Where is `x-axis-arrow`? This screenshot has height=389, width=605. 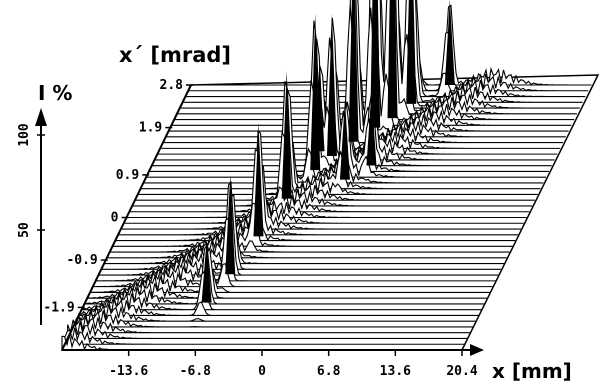
x-axis-arrow is located at coordinates (477, 350).